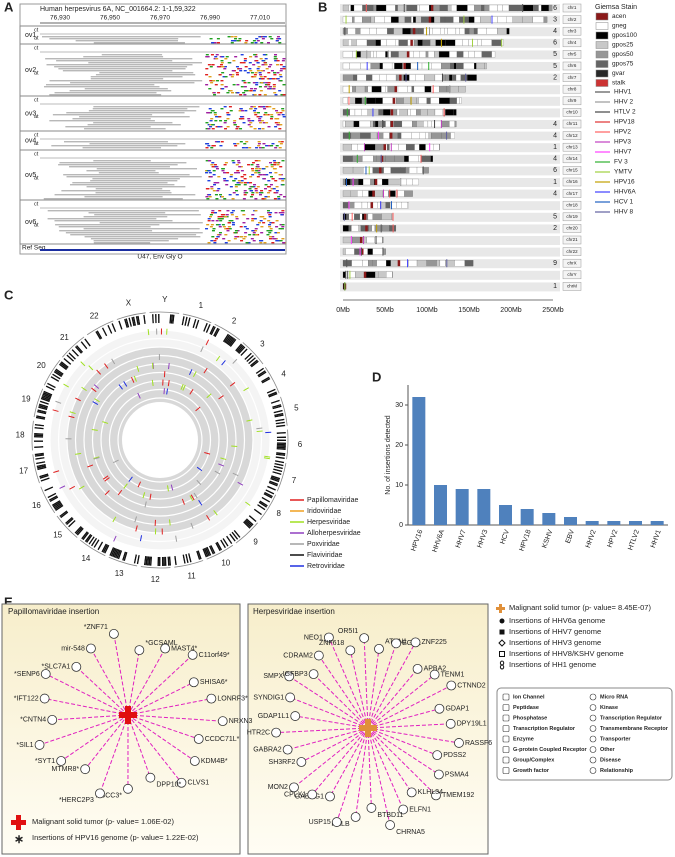 This screenshot has width=675, height=857. Describe the element at coordinates (619, 16) in the screenshot. I see `stain-name: acen` at that location.